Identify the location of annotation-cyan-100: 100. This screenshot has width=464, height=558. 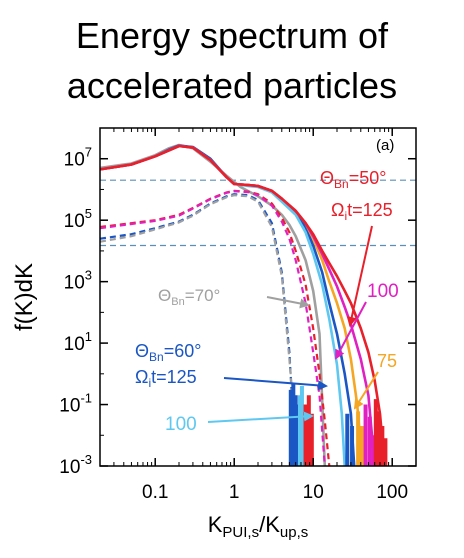
(181, 424).